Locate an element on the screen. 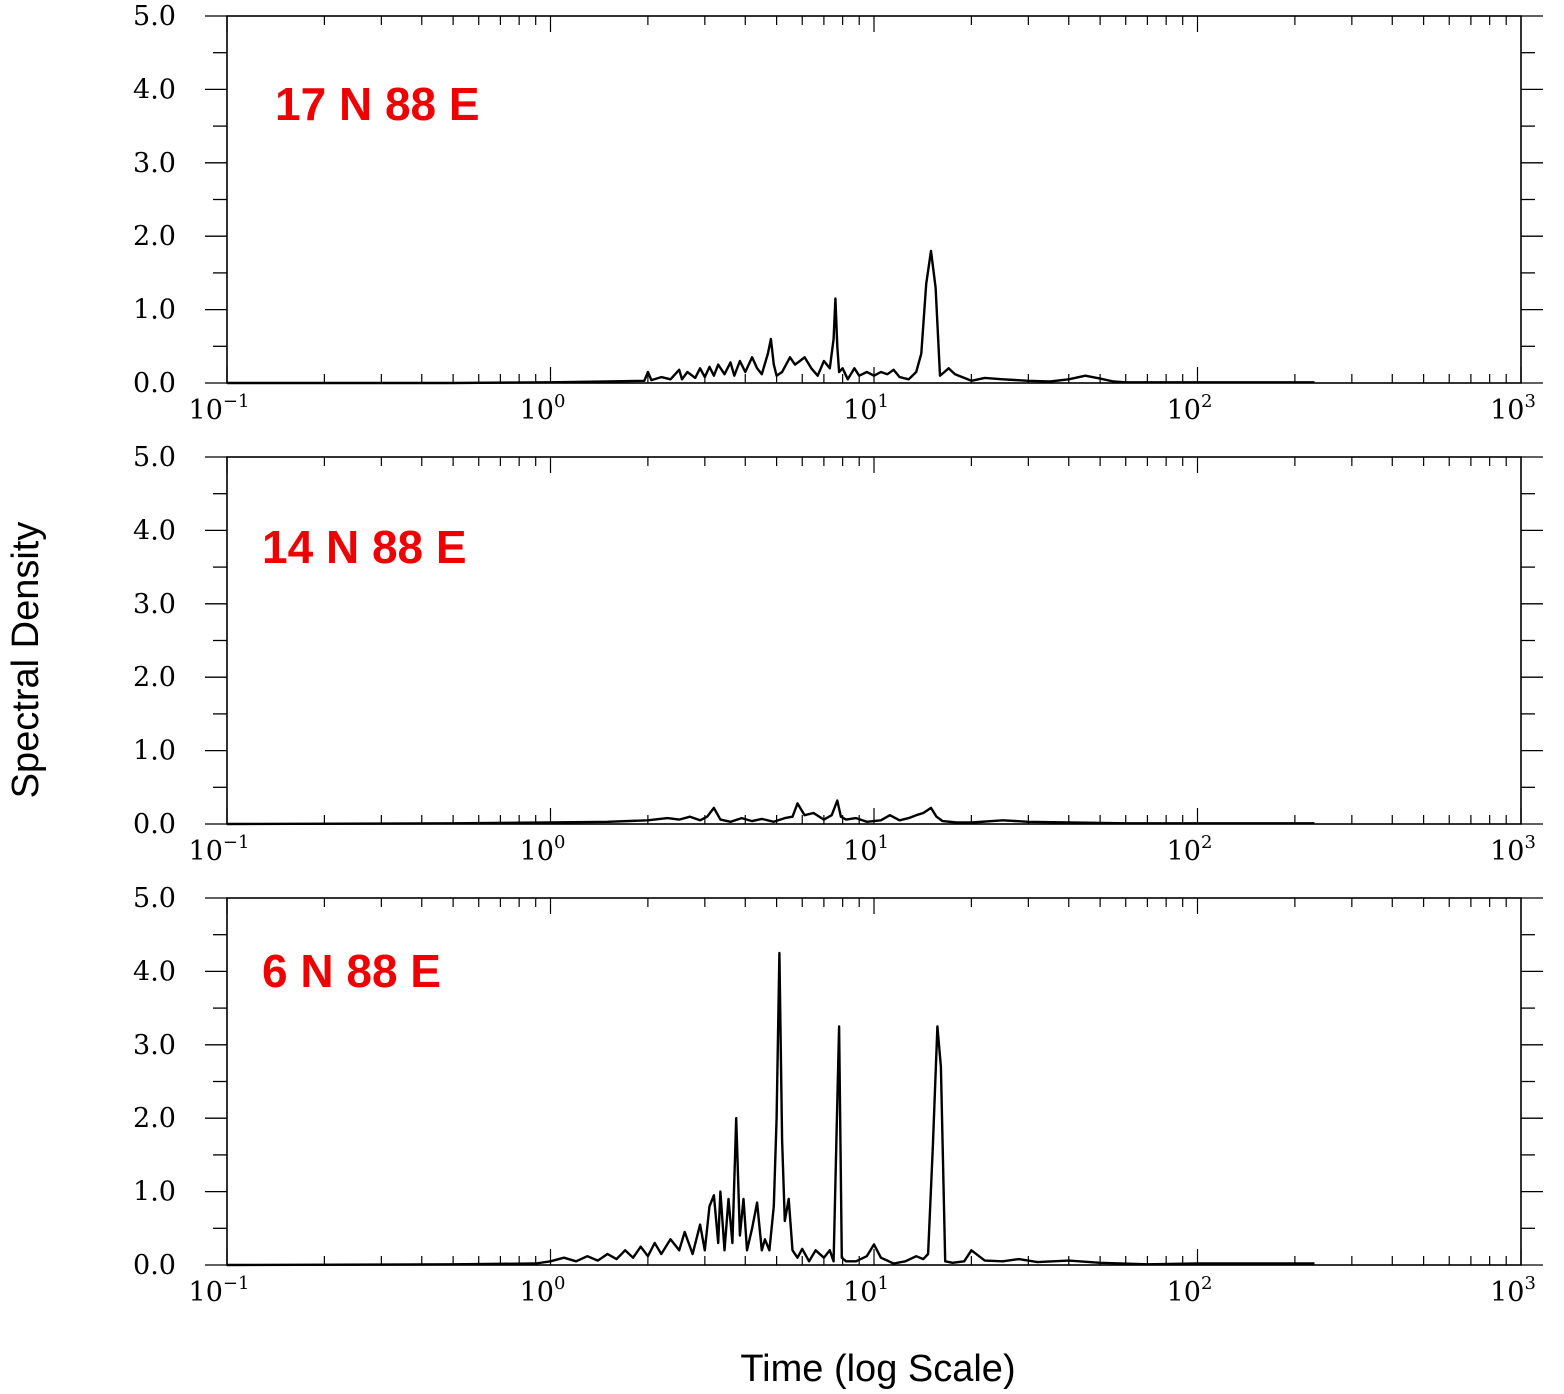 This screenshot has height=1394, width=1564. x-axis-title: Time (log Scale) is located at coordinates (877, 1369).